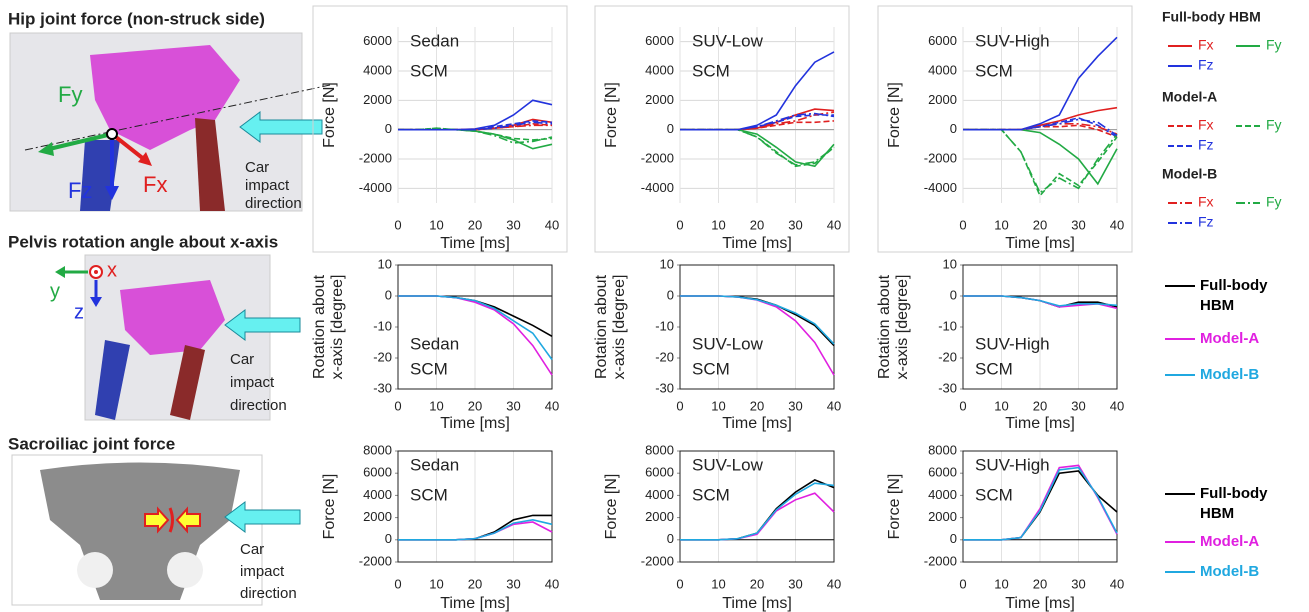 The height and width of the screenshot is (612, 1309). What do you see at coordinates (273, 203) in the screenshot?
I see `note: direction` at bounding box center [273, 203].